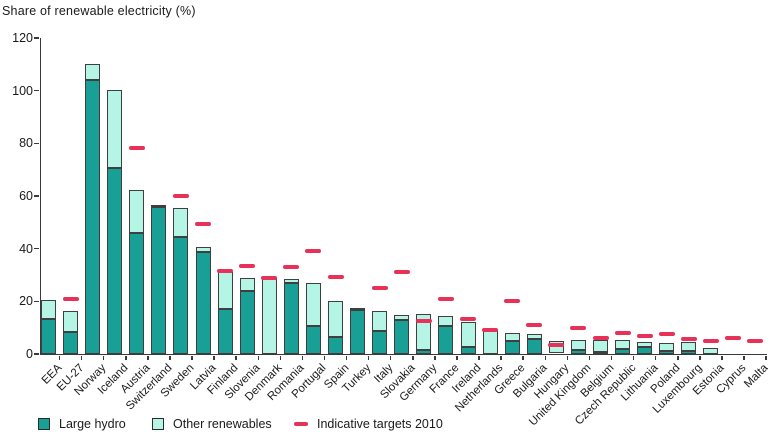  What do you see at coordinates (710, 340) in the screenshot?
I see `target-2010-estonia` at bounding box center [710, 340].